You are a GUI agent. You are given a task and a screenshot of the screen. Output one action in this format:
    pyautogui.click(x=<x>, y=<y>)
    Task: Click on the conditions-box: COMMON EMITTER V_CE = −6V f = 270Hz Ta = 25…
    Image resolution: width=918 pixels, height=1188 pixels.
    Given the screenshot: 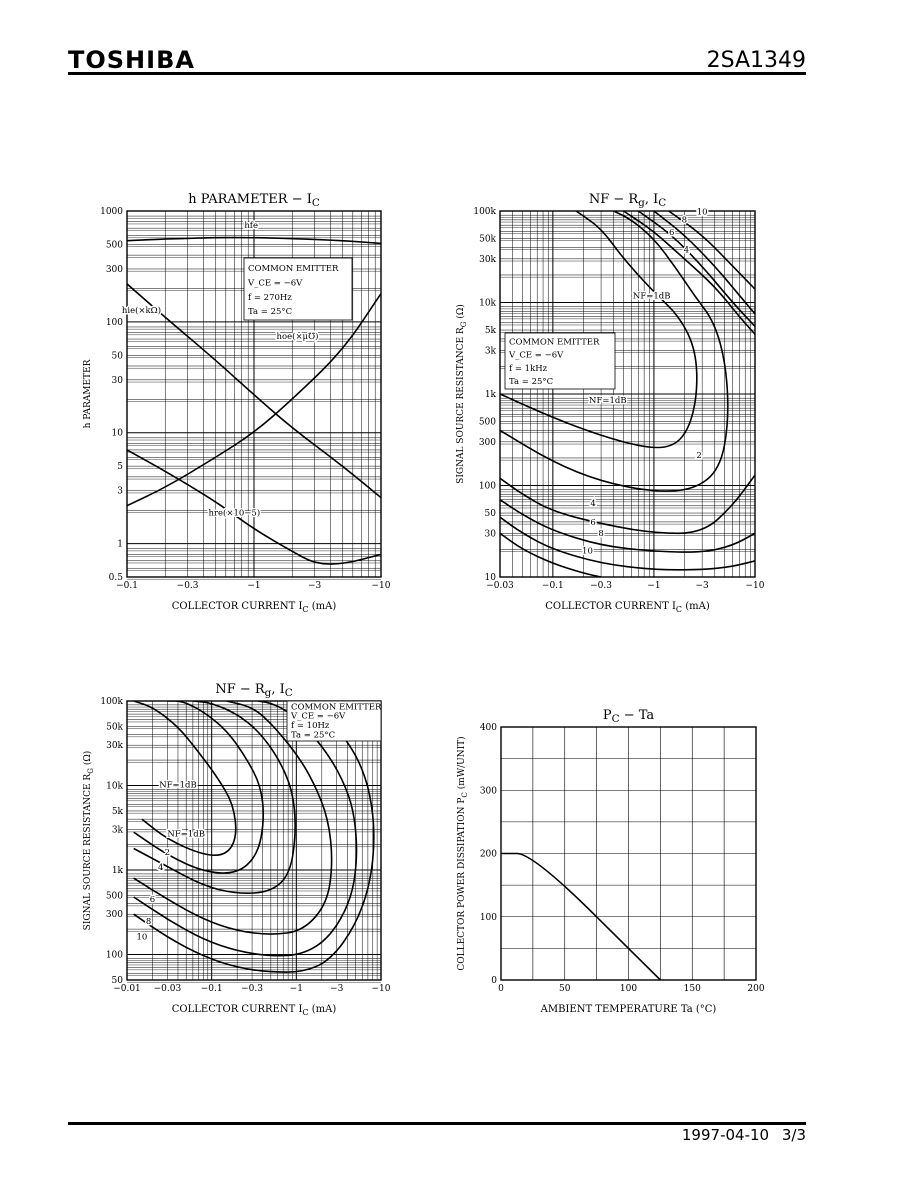 What is the action you would take?
    pyautogui.click(x=298, y=289)
    